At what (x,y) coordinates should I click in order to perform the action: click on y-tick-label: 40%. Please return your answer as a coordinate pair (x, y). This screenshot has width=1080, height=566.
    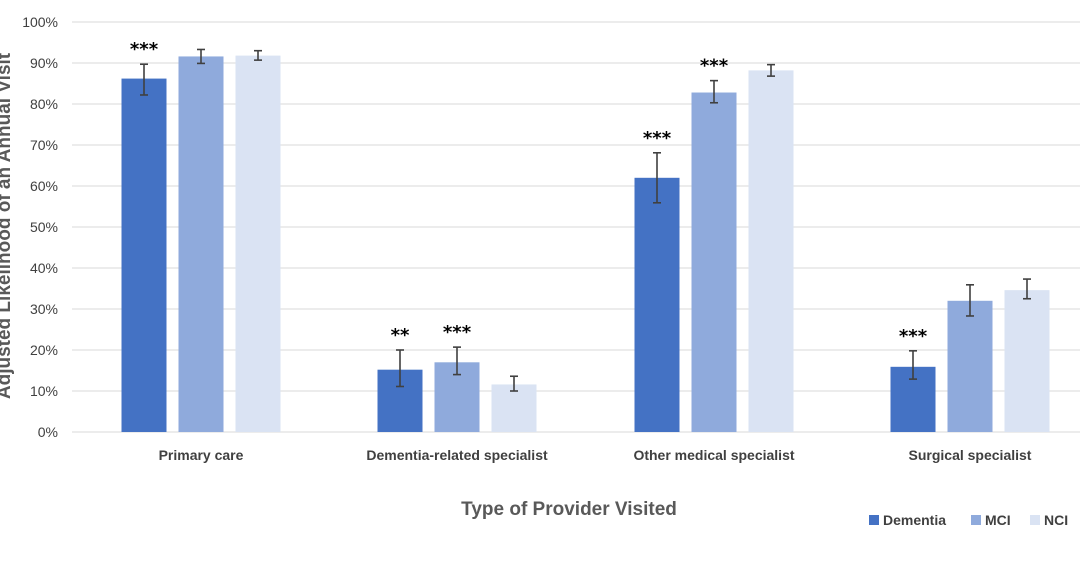
    Looking at the image, I should click on (44, 268).